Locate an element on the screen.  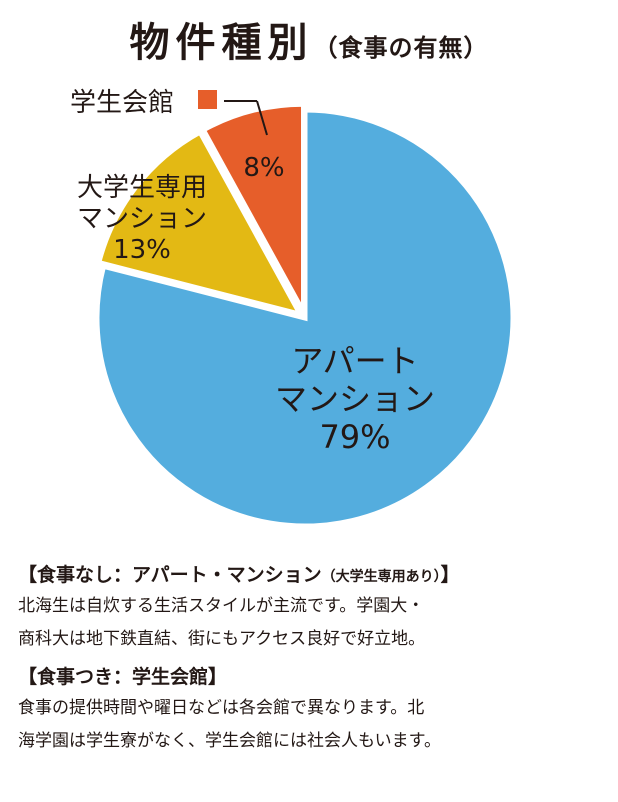
slice-label-apartment: アパート is located at coordinates (354, 361).